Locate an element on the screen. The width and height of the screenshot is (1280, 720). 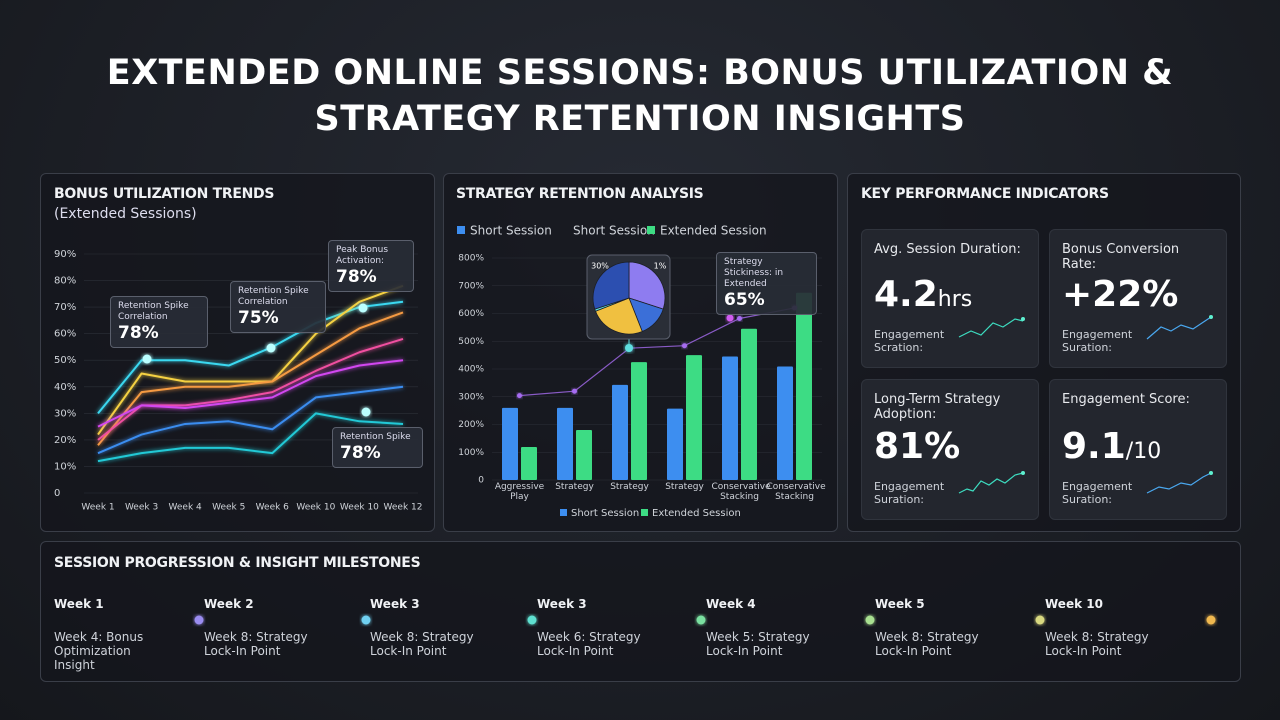
panel-subtitle: (Extended Sessions) is located at coordinates (125, 214).